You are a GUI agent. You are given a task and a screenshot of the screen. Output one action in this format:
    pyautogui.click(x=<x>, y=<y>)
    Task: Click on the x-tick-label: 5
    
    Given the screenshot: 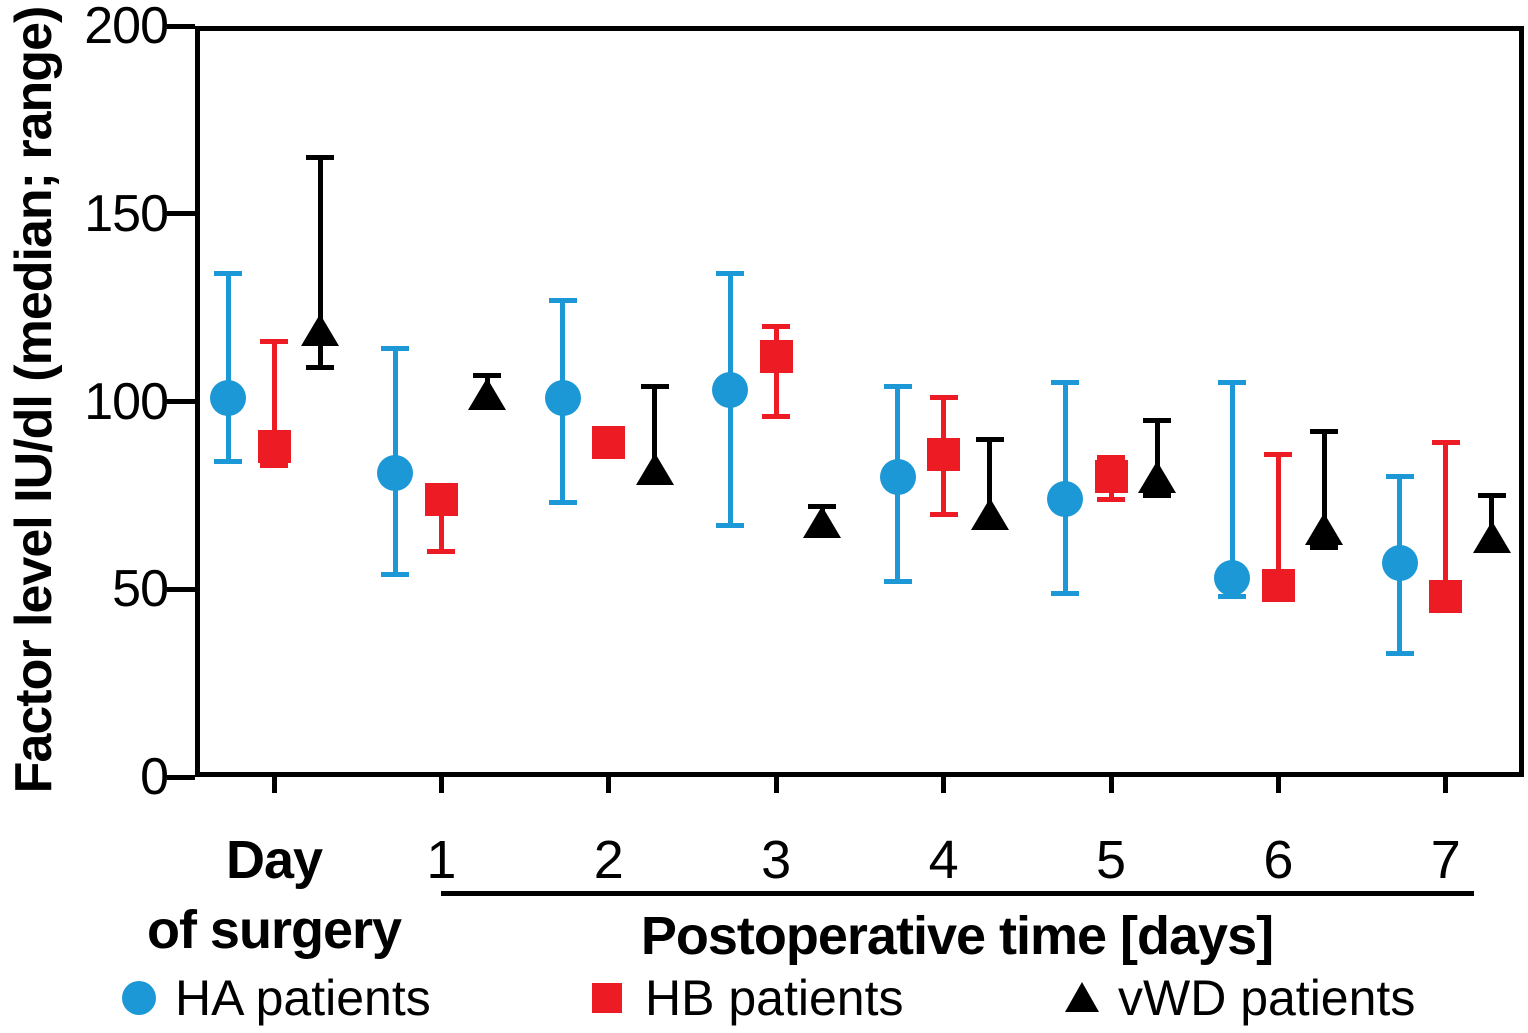 What is the action you would take?
    pyautogui.click(x=1111, y=860)
    